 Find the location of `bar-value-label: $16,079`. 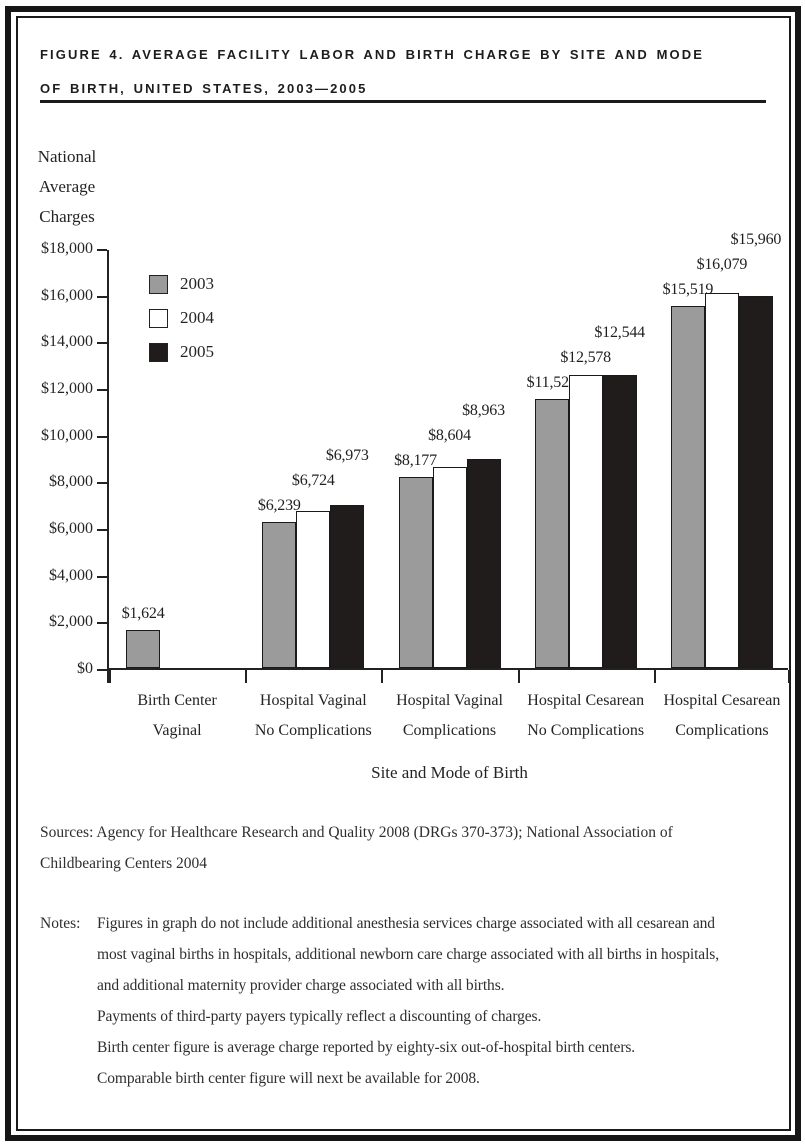

bar-value-label: $16,079 is located at coordinates (722, 264).